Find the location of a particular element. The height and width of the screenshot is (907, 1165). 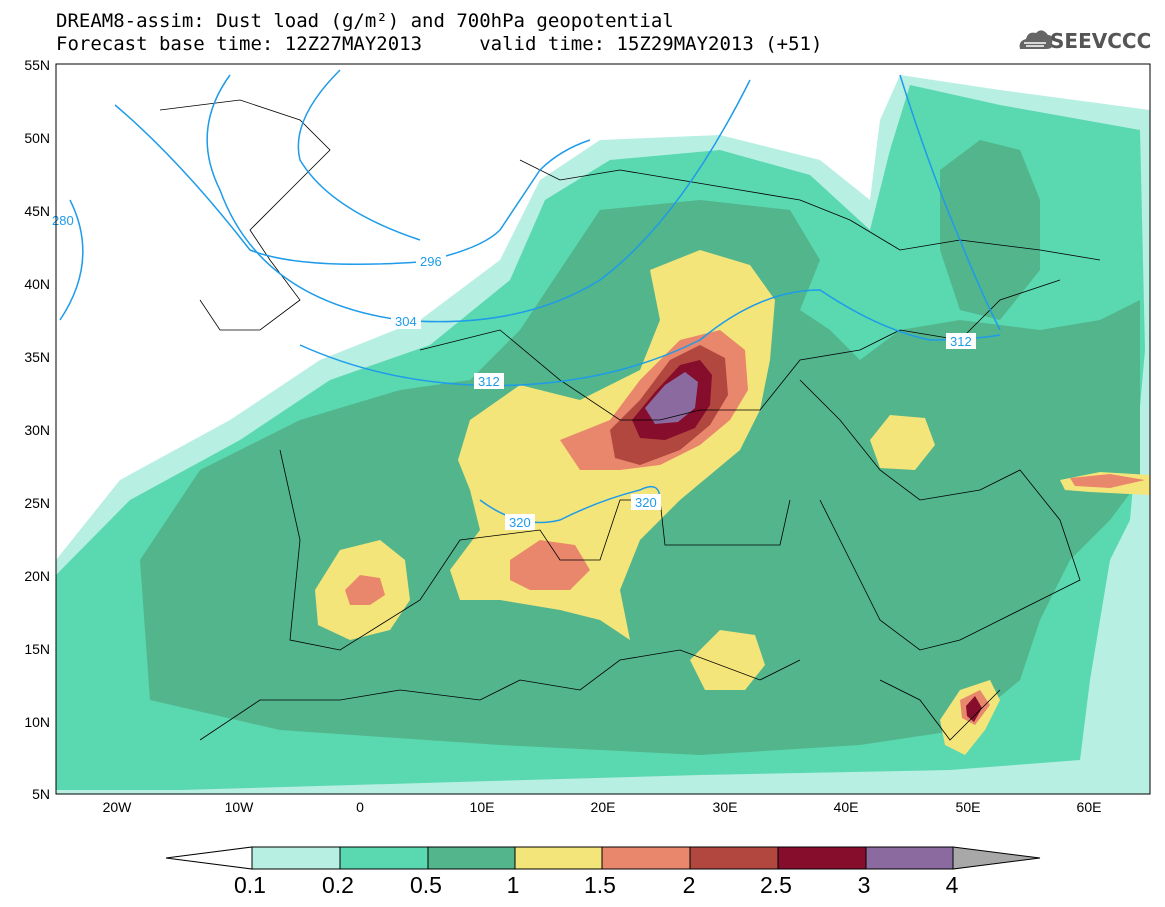

lat-label: 25N is located at coordinates (37, 503).